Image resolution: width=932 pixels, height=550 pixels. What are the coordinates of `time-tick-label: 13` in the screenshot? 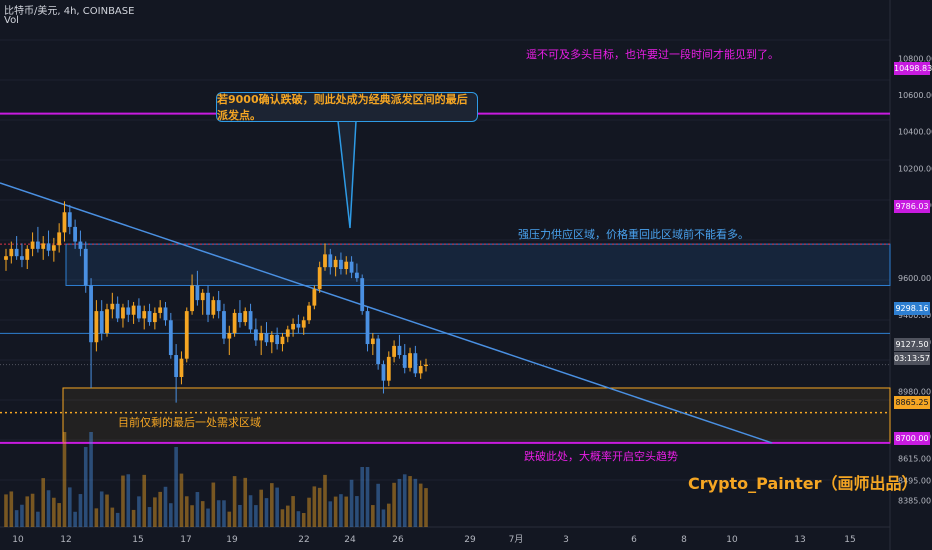 It's located at (799, 540).